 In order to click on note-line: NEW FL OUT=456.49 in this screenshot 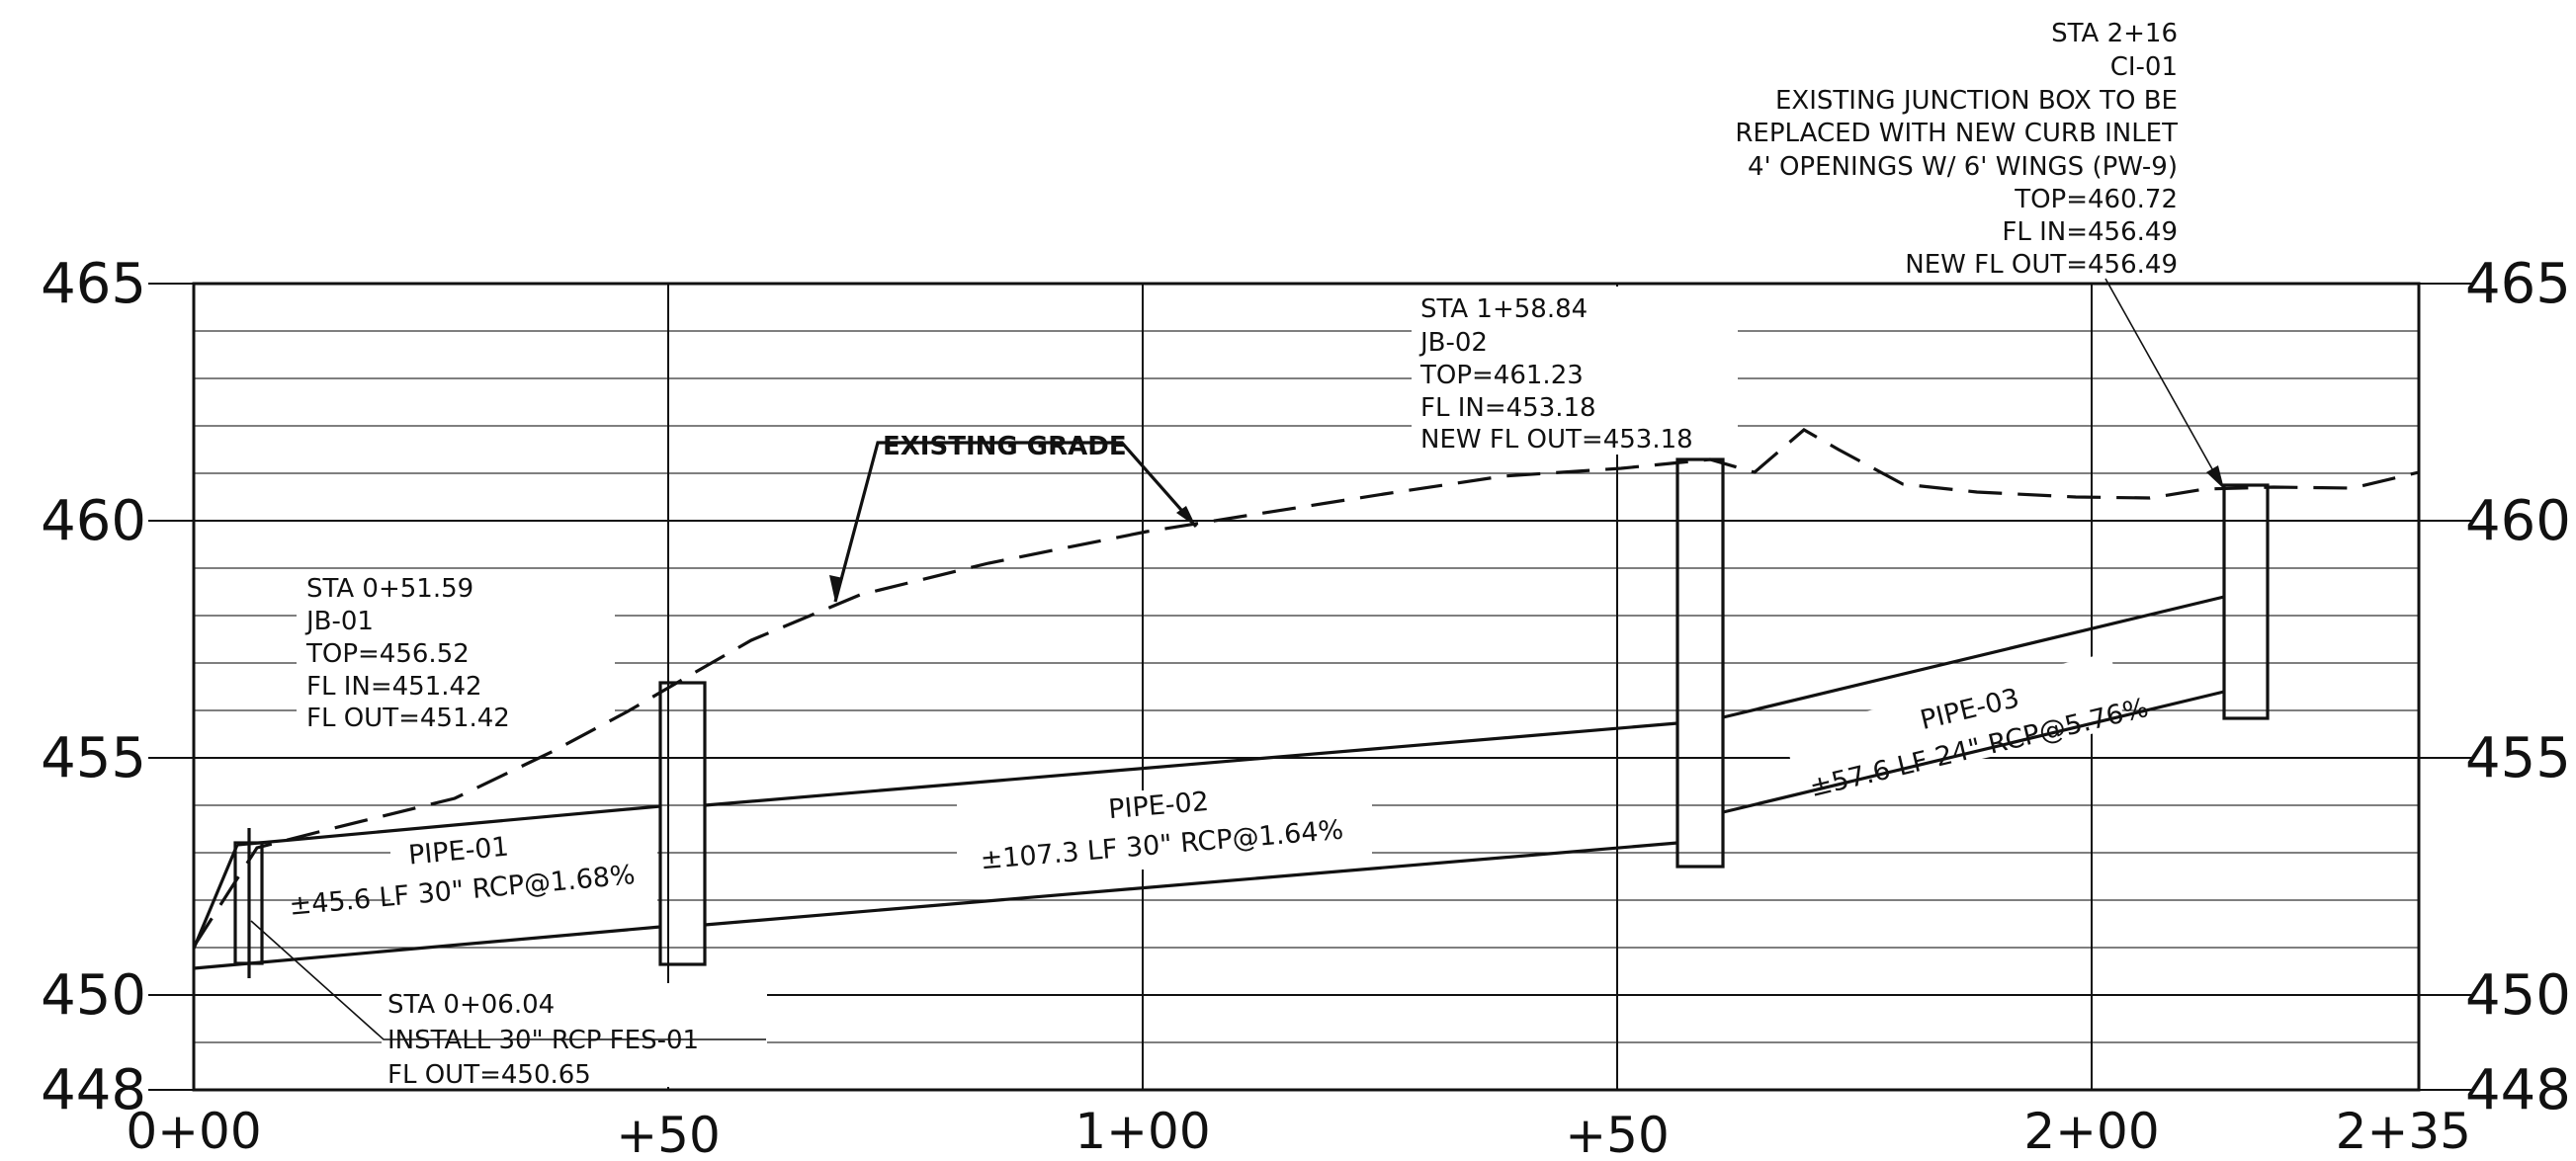, I will do `click(2042, 265)`.